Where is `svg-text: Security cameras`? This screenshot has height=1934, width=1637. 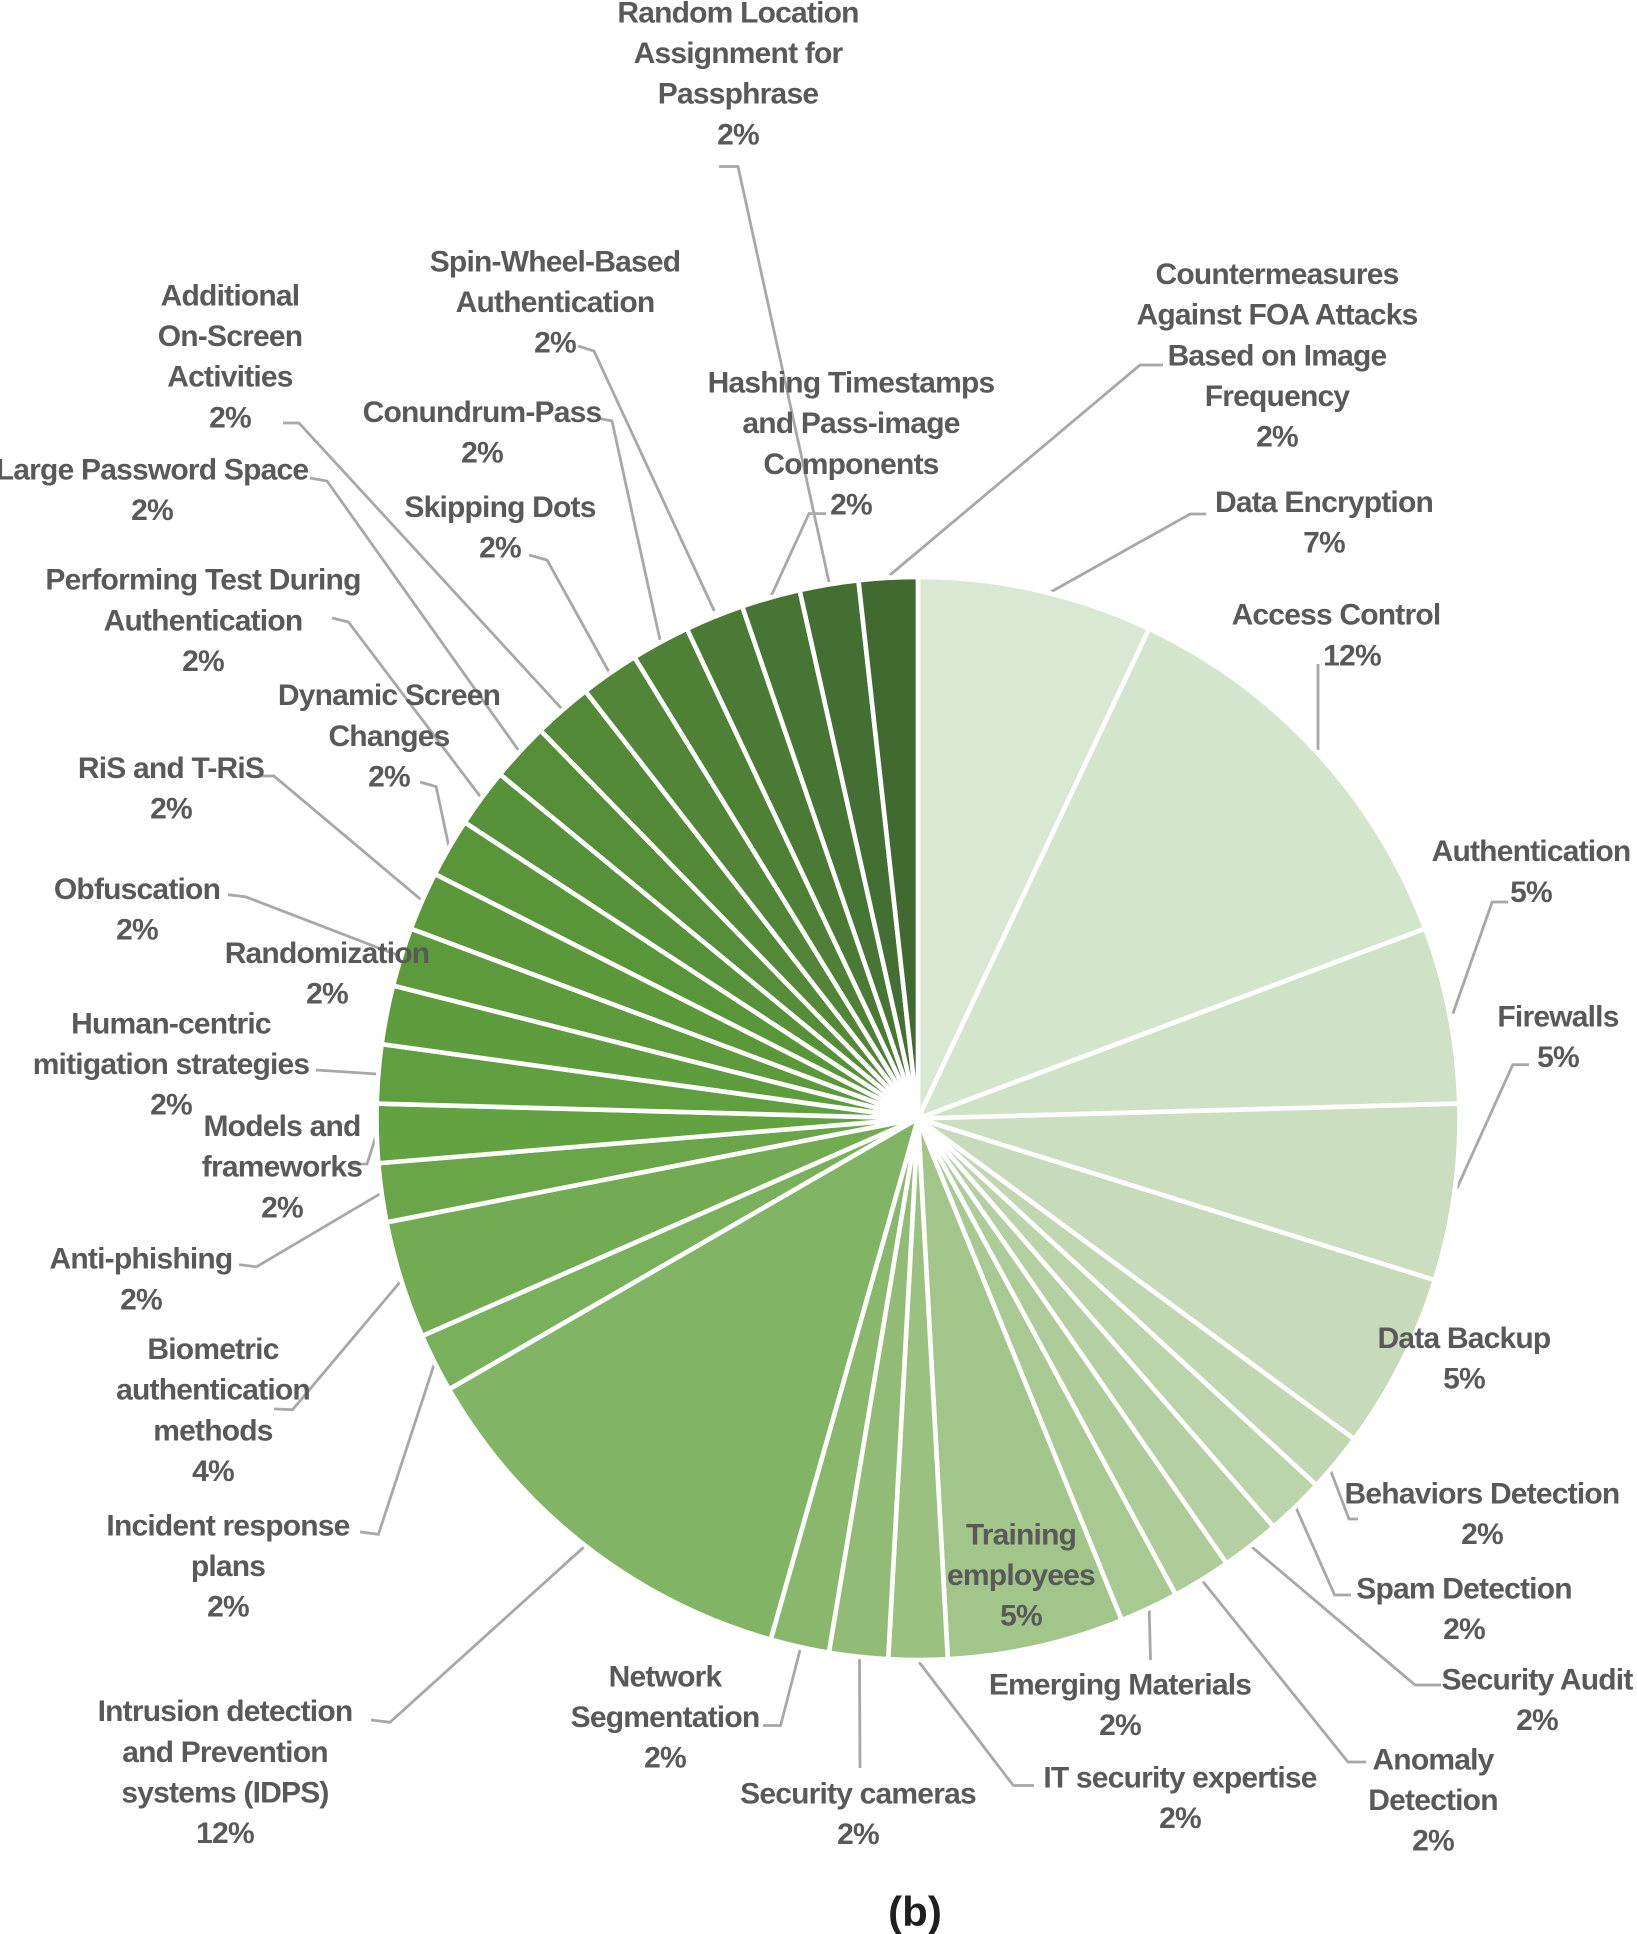 svg-text: Security cameras is located at coordinates (858, 1794).